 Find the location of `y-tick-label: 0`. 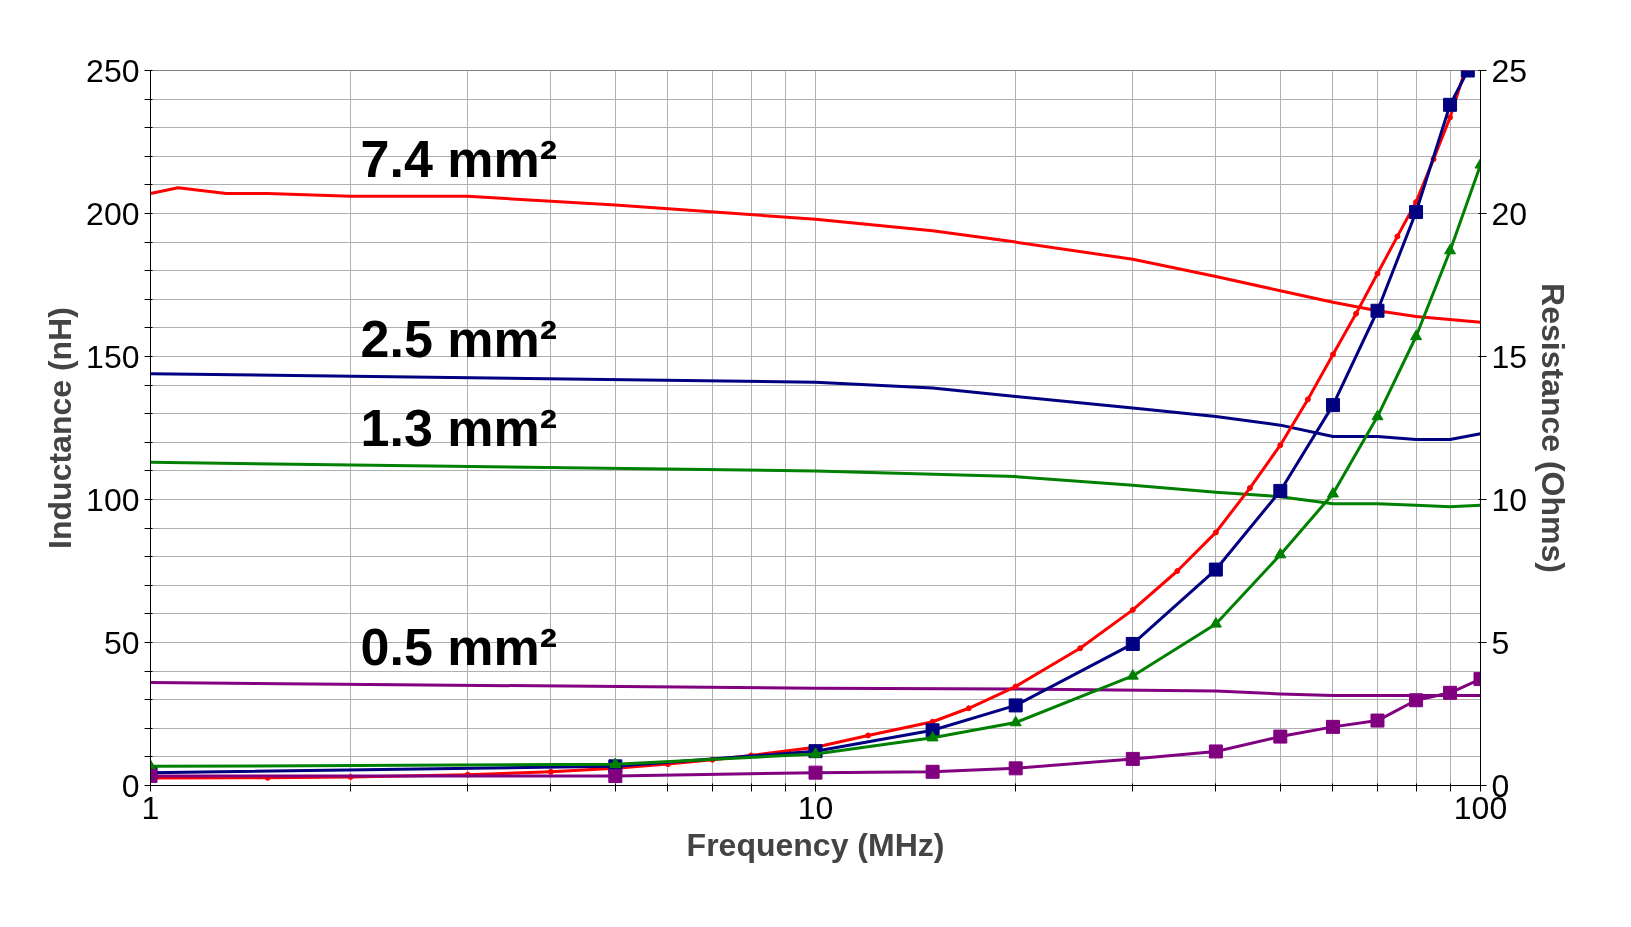

y-tick-label: 0 is located at coordinates (130, 785).